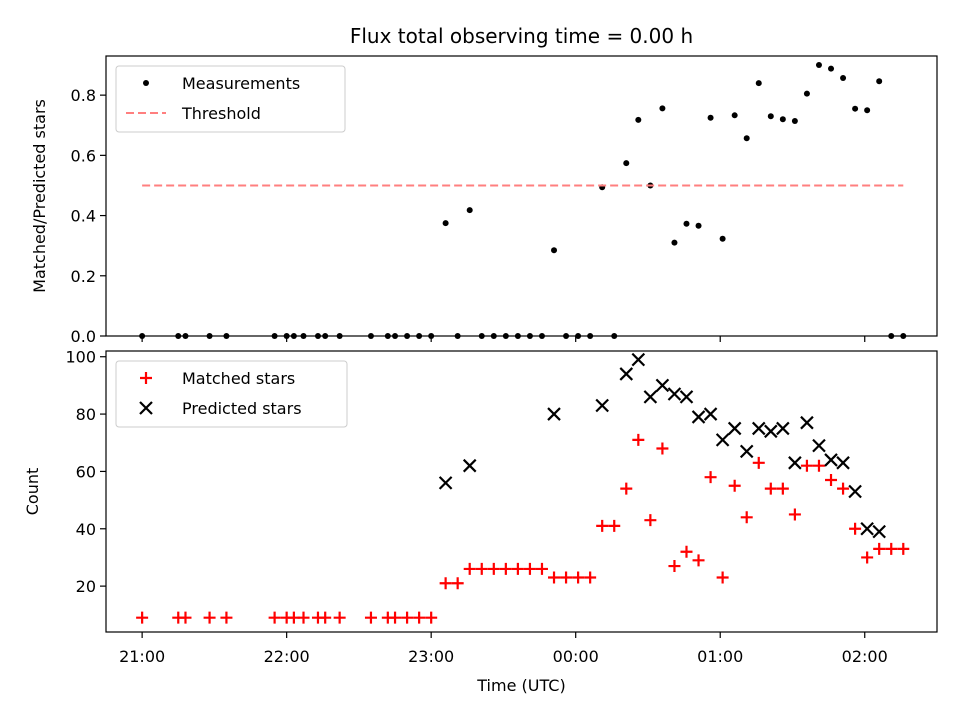  I want to click on y-tick-label: 80, so click(86, 414).